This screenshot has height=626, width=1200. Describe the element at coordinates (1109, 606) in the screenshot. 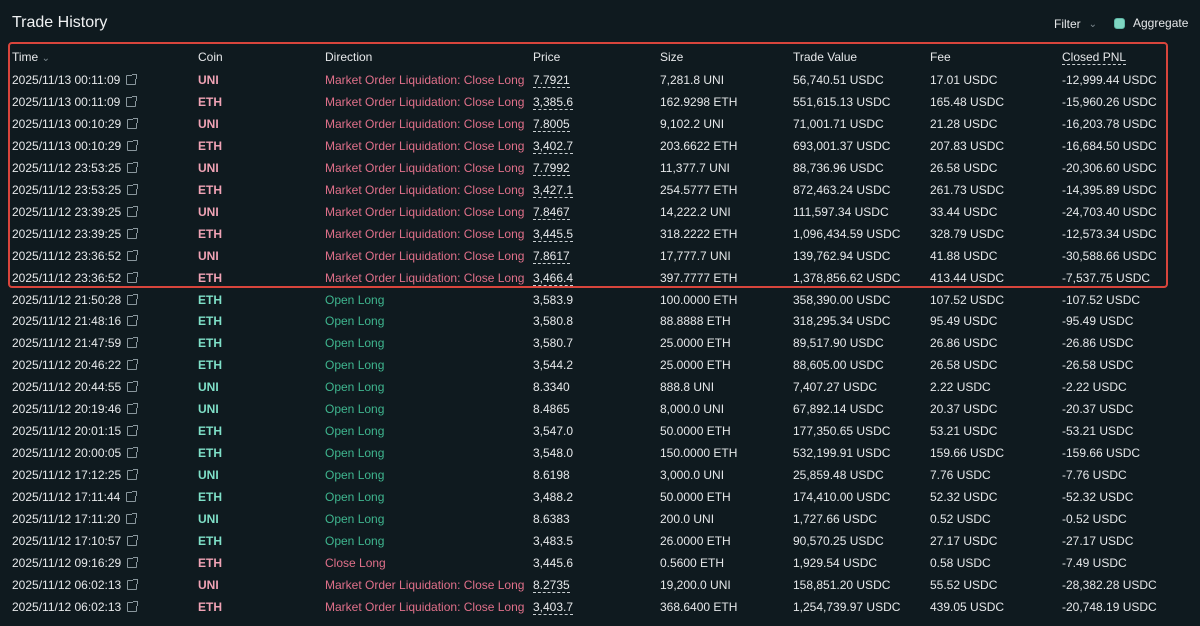

I see `closed-pnl-cell: -20,748.19 USDC` at that location.